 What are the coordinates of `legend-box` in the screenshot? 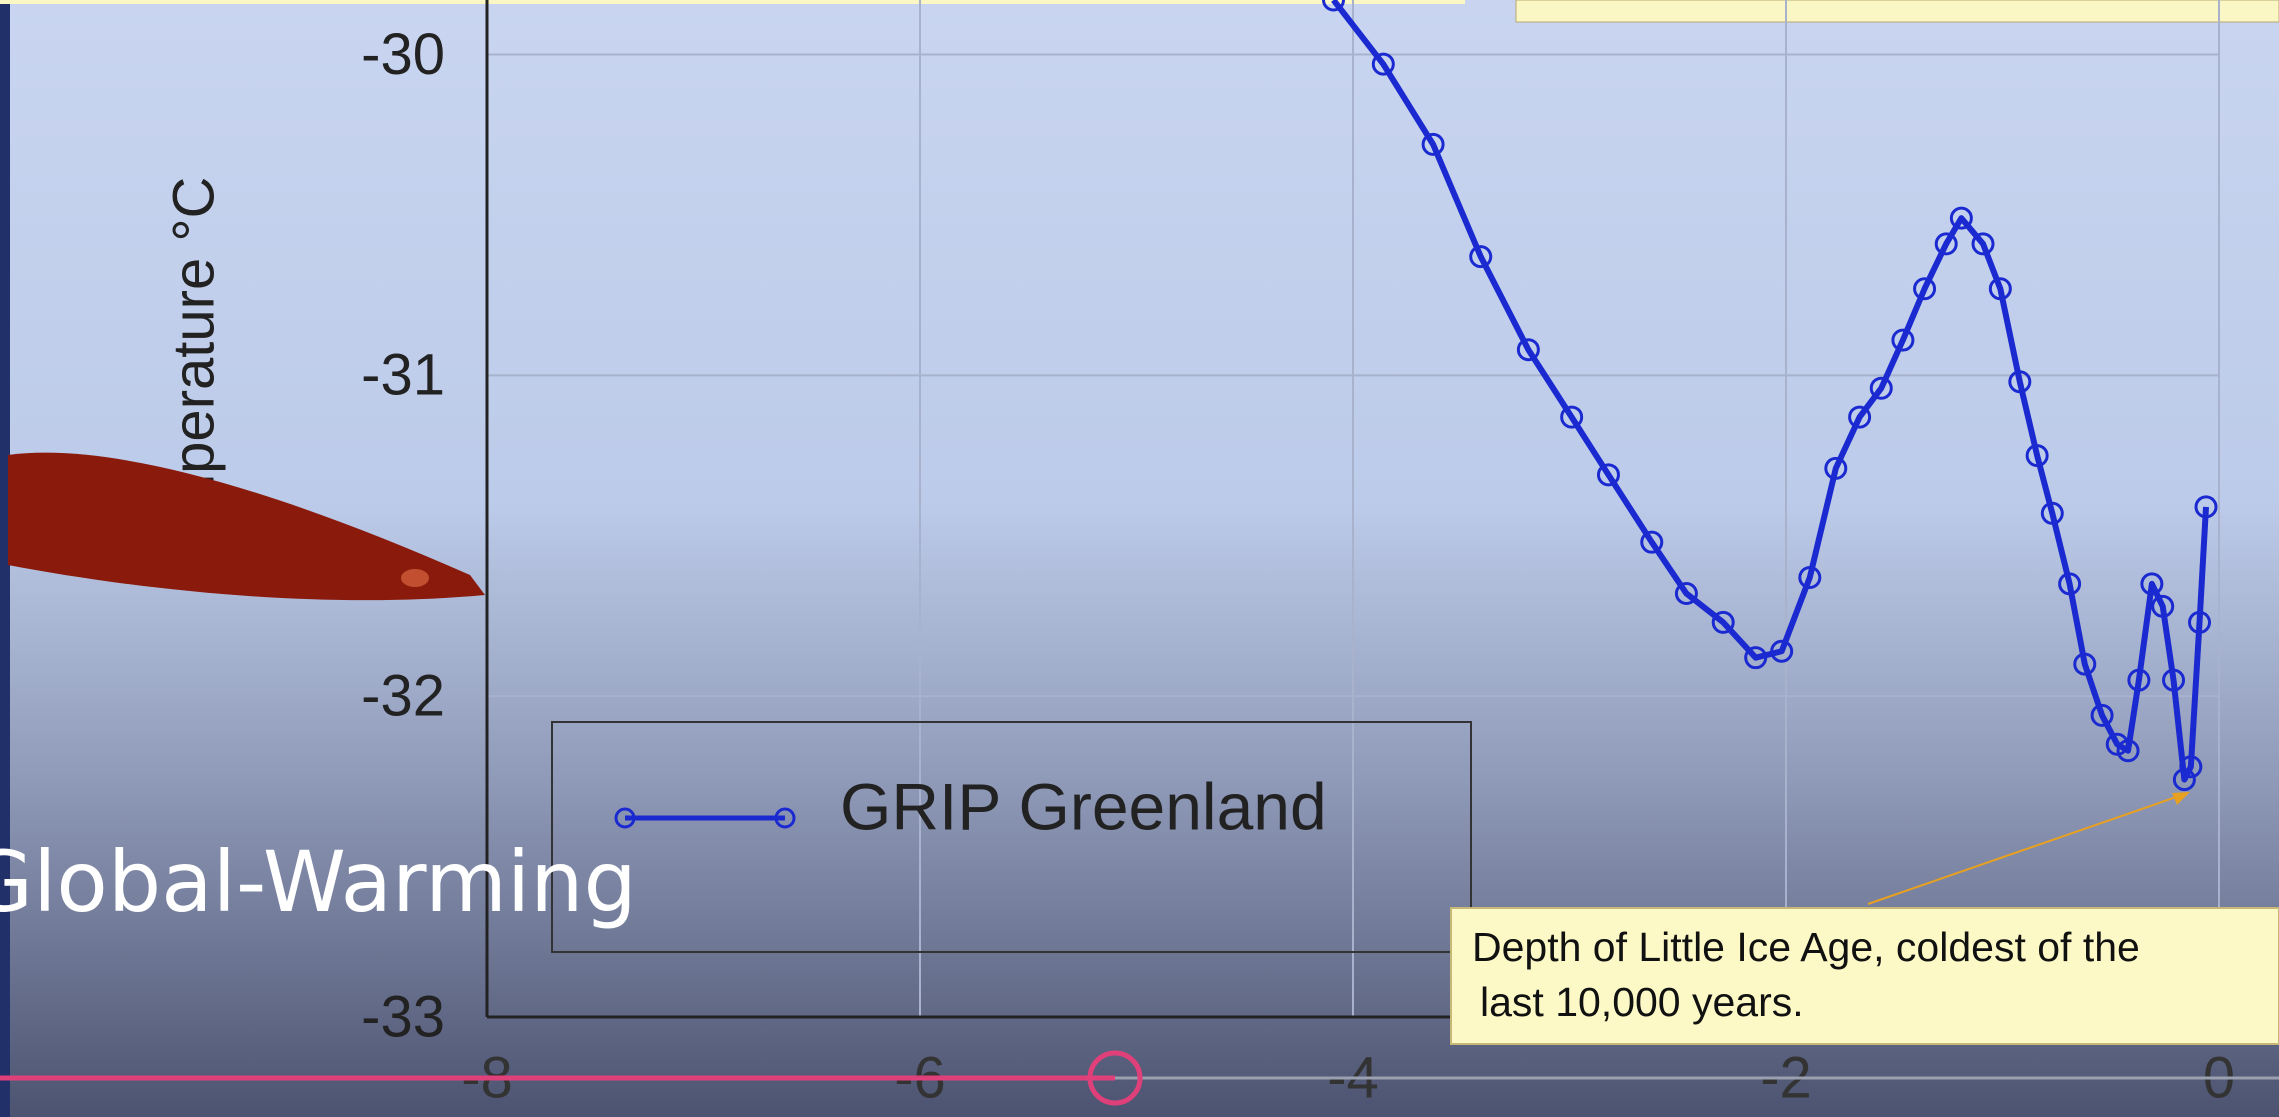 It's located at (1011, 837).